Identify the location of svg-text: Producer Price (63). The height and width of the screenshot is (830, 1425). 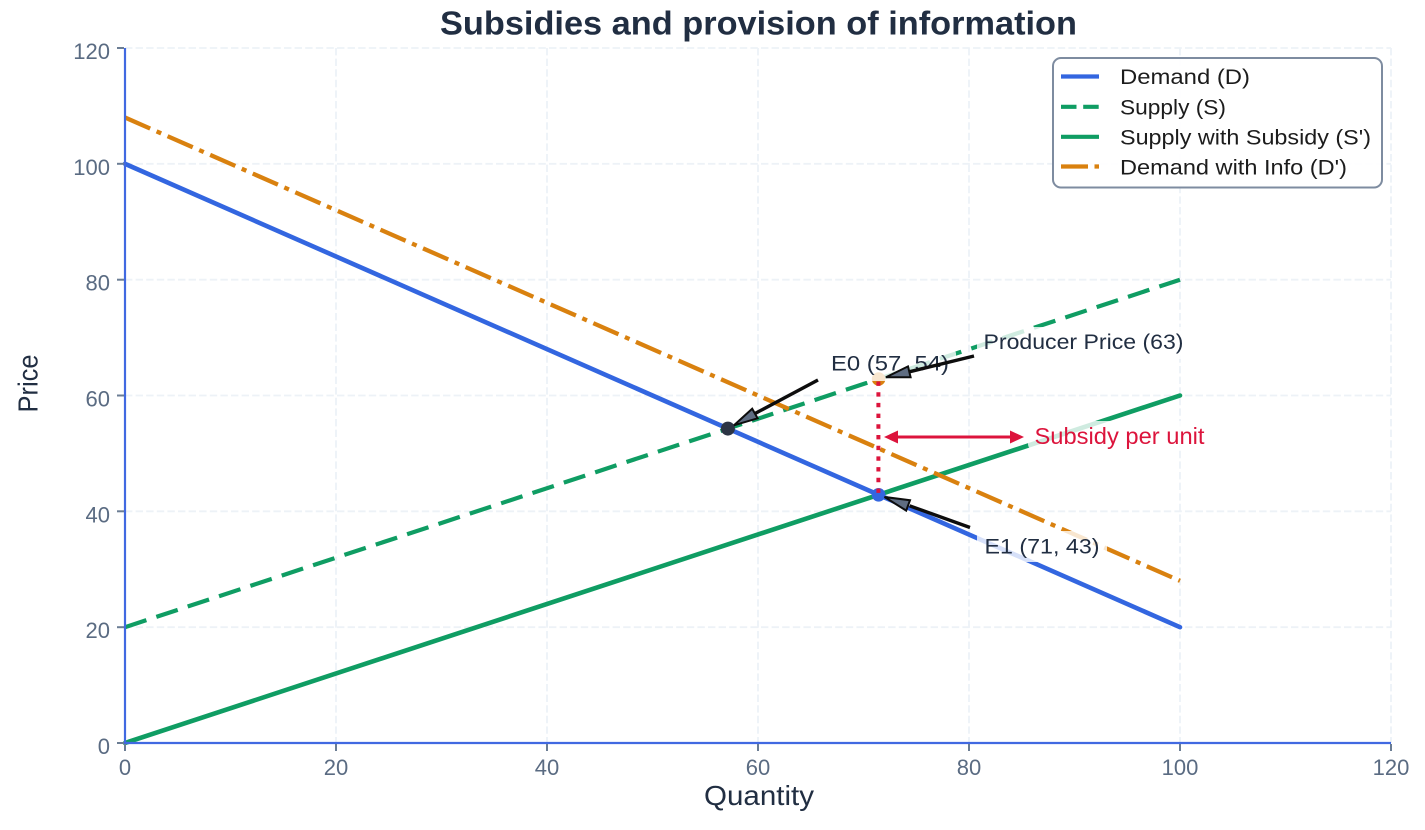
(1084, 342).